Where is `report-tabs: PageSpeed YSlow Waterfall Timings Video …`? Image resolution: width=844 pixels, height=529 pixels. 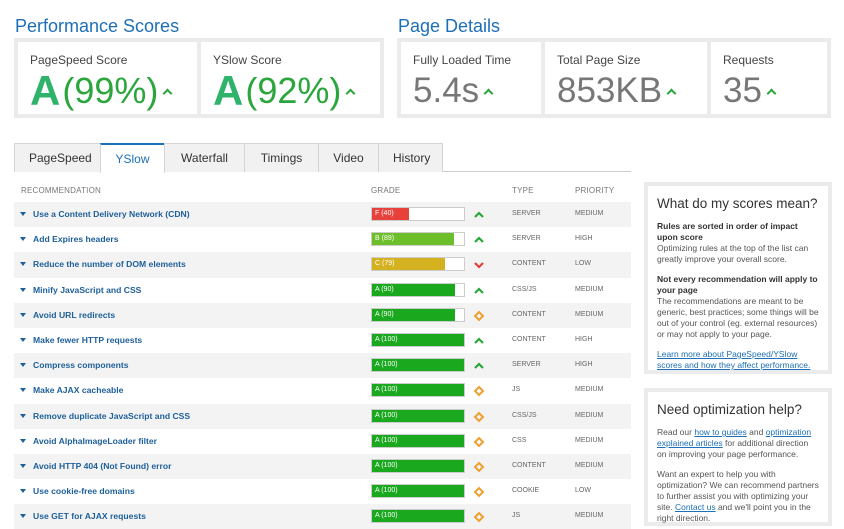 report-tabs: PageSpeed YSlow Waterfall Timings Video … is located at coordinates (322, 158).